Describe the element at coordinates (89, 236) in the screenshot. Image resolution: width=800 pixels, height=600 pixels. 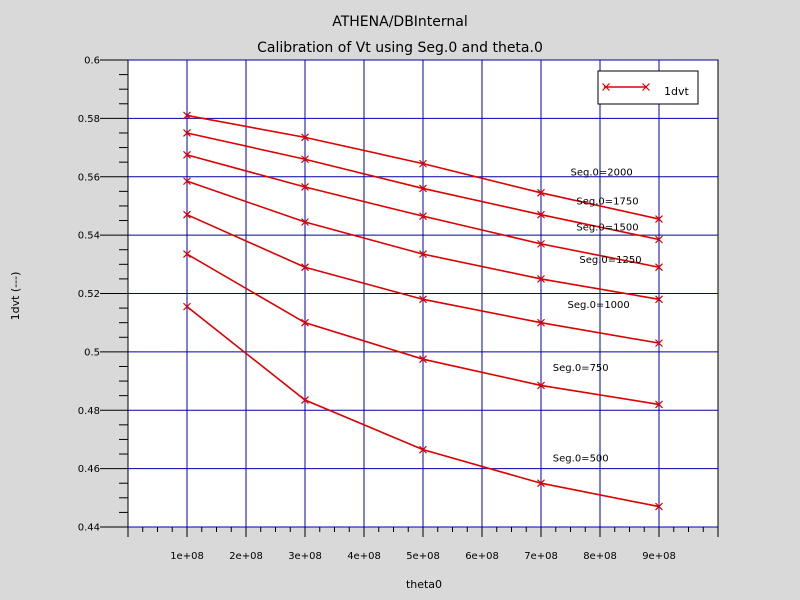
I see `y-tick-label: 0.54` at that location.